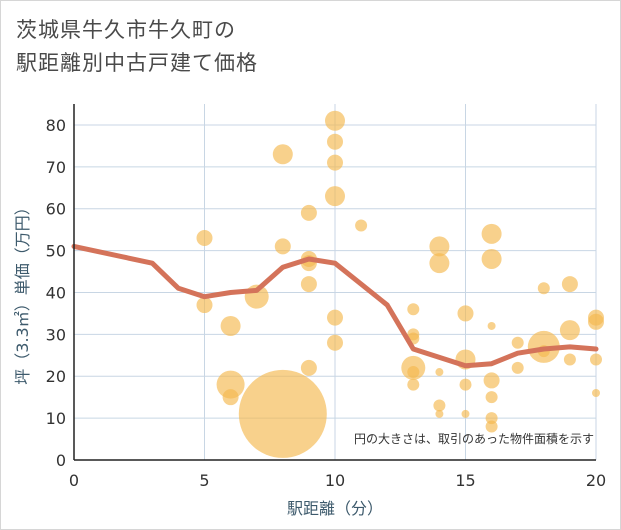 The height and width of the screenshot is (530, 621). Describe the element at coordinates (56, 209) in the screenshot. I see `y-tick-label: 60` at that location.